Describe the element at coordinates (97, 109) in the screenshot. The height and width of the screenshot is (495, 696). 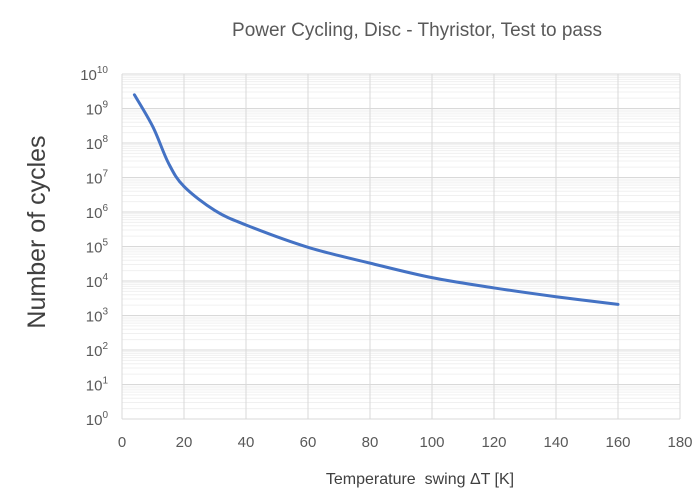
I see `y-tick-label: 10⁹` at that location.